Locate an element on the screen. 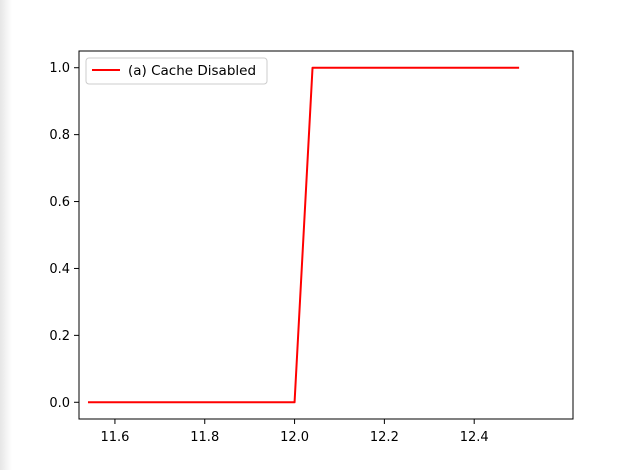 This screenshot has height=470, width=634. x-tick-label: 12.2 is located at coordinates (384, 437).